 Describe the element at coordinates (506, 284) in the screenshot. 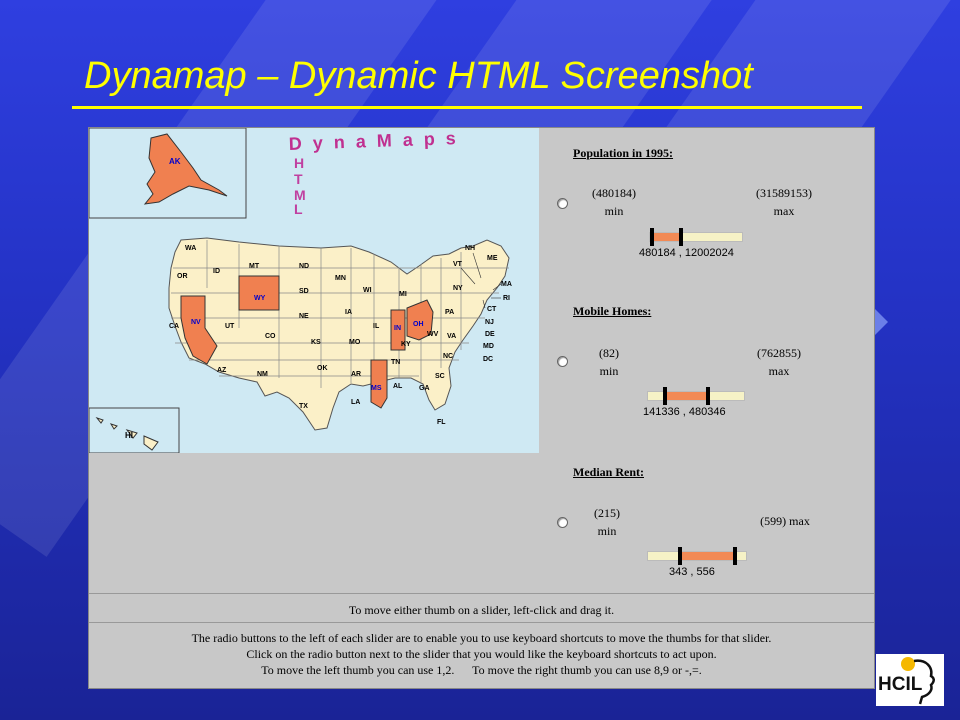

I see `state-label-ma: MA` at that location.